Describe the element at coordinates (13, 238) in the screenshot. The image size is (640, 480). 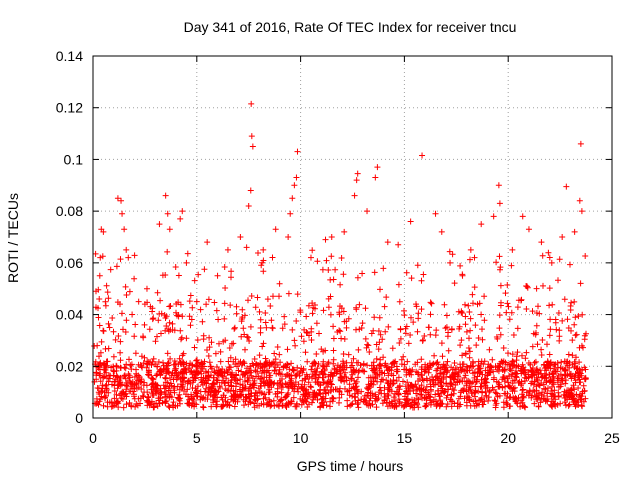
I see `y-axis-label: ROTI / TECUs` at that location.